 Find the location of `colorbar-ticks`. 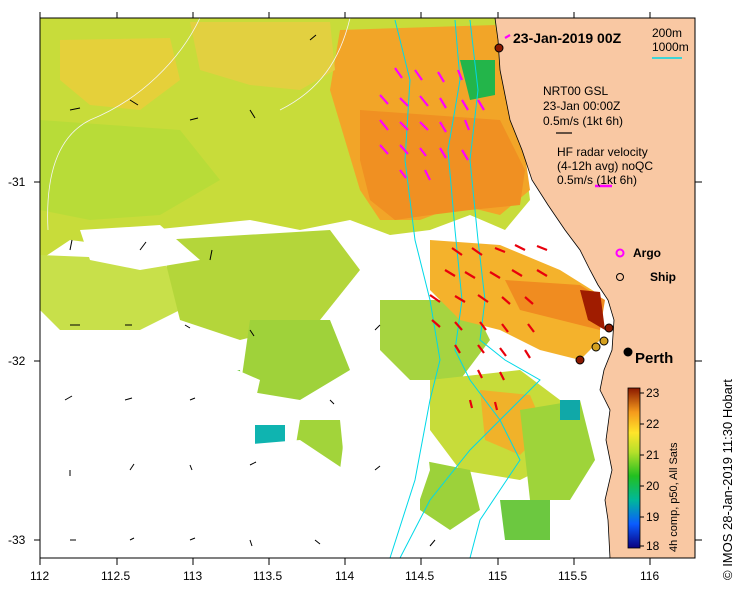

colorbar-ticks is located at coordinates (642, 469).